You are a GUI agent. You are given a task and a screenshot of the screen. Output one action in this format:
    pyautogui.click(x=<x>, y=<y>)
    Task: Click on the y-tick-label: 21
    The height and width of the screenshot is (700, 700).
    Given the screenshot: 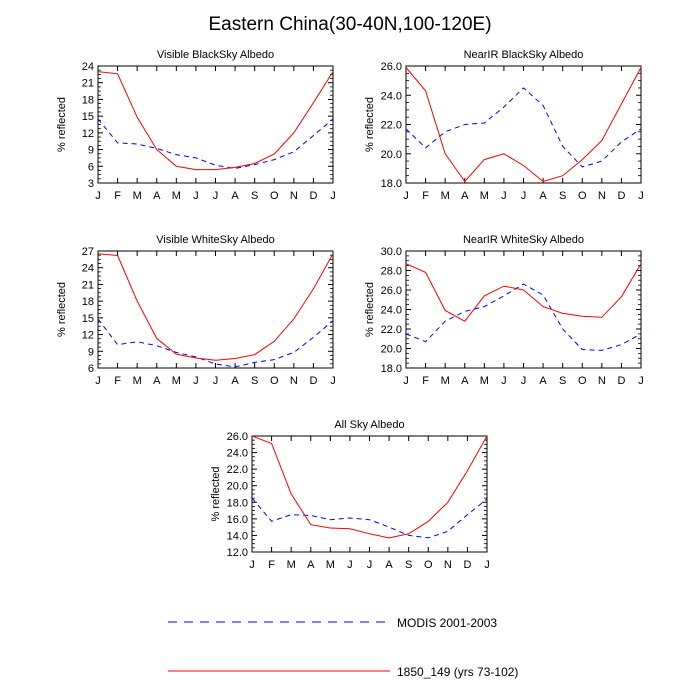 What is the action you would take?
    pyautogui.click(x=88, y=84)
    